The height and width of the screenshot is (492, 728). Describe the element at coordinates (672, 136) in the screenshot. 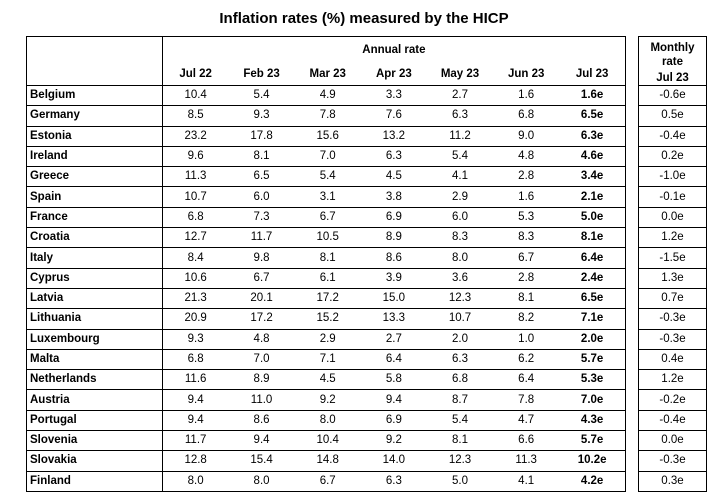

I see `monthly-rate-cell: -0.4e` at that location.